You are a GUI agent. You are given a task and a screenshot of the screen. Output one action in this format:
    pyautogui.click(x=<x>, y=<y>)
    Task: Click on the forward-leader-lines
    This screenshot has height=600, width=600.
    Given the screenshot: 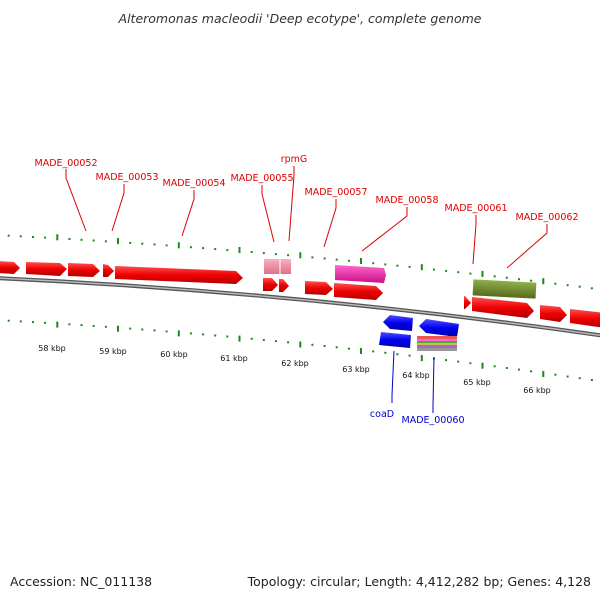 What is the action you would take?
    pyautogui.click(x=306, y=217)
    